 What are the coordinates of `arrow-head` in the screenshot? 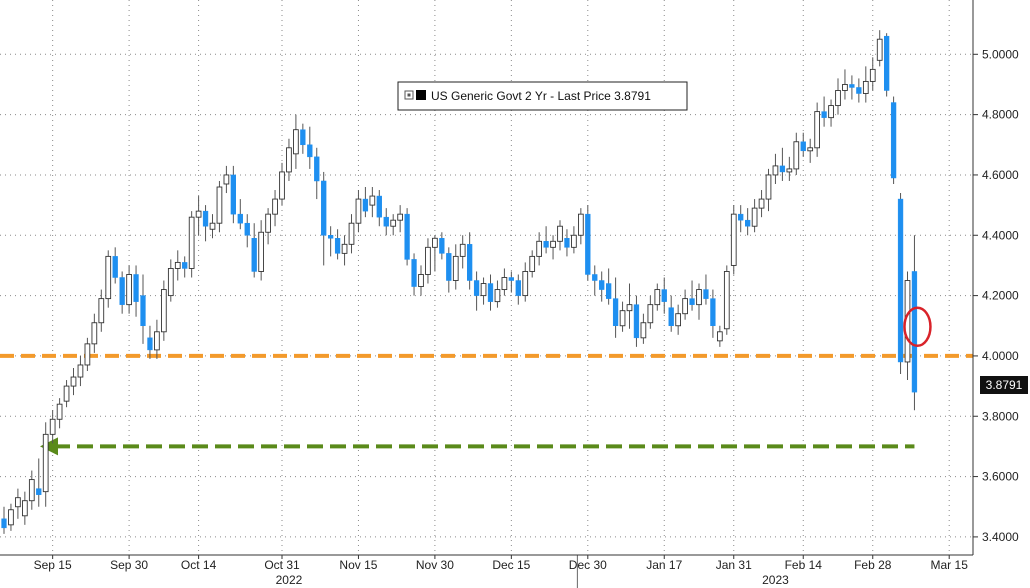 It's located at (49, 446).